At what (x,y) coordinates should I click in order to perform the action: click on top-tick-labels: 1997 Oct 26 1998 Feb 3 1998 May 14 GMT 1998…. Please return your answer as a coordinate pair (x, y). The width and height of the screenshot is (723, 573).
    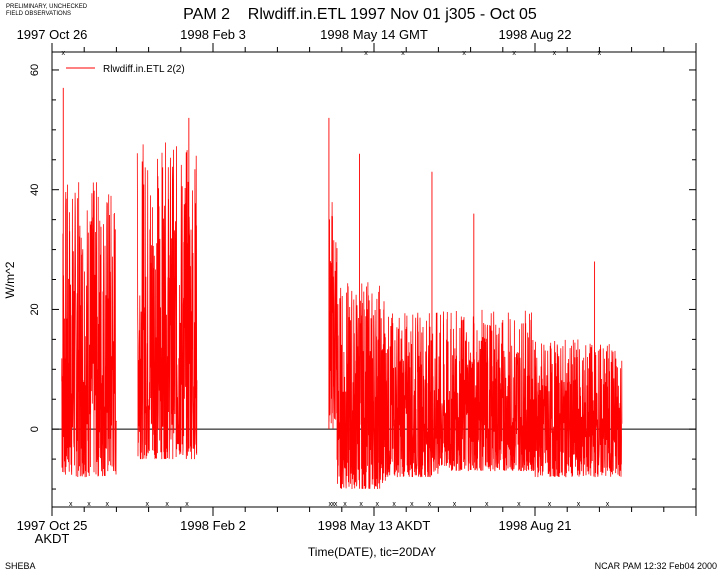
    Looking at the image, I should click on (294, 34).